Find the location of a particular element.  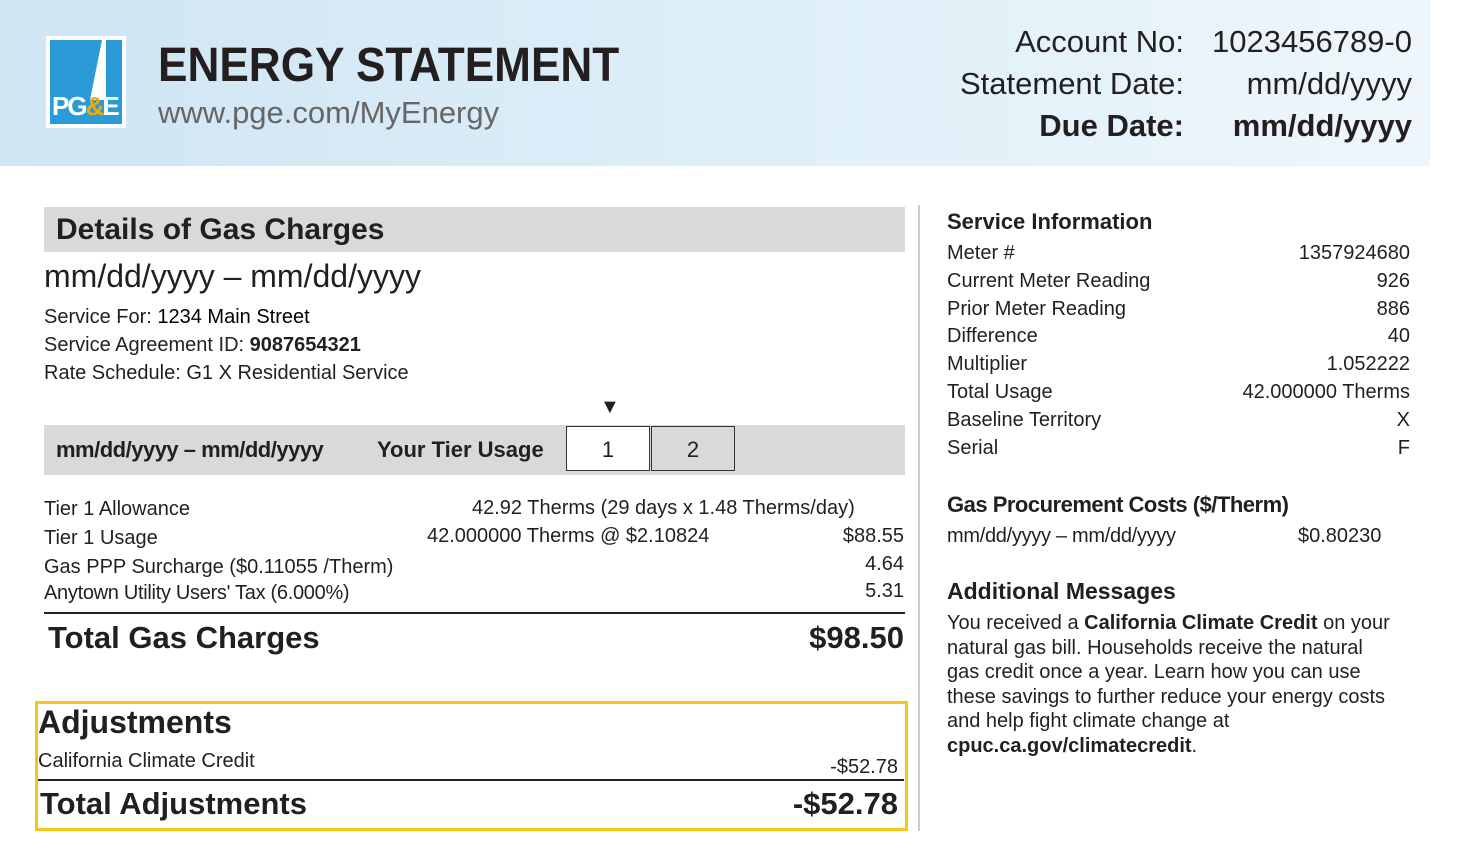

climate-credit-link: cpuc.ca.gov/climatecredit is located at coordinates (1069, 745).